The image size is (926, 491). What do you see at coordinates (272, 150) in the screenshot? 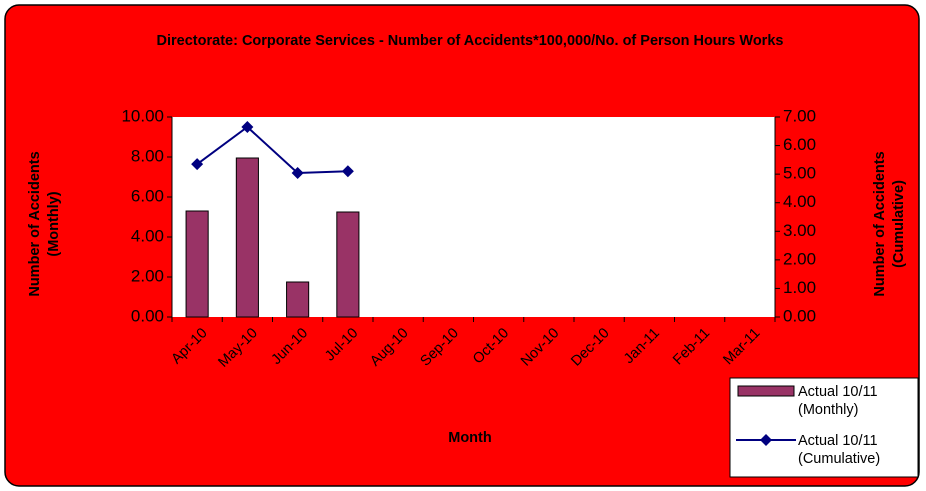
I see `line` at bounding box center [272, 150].